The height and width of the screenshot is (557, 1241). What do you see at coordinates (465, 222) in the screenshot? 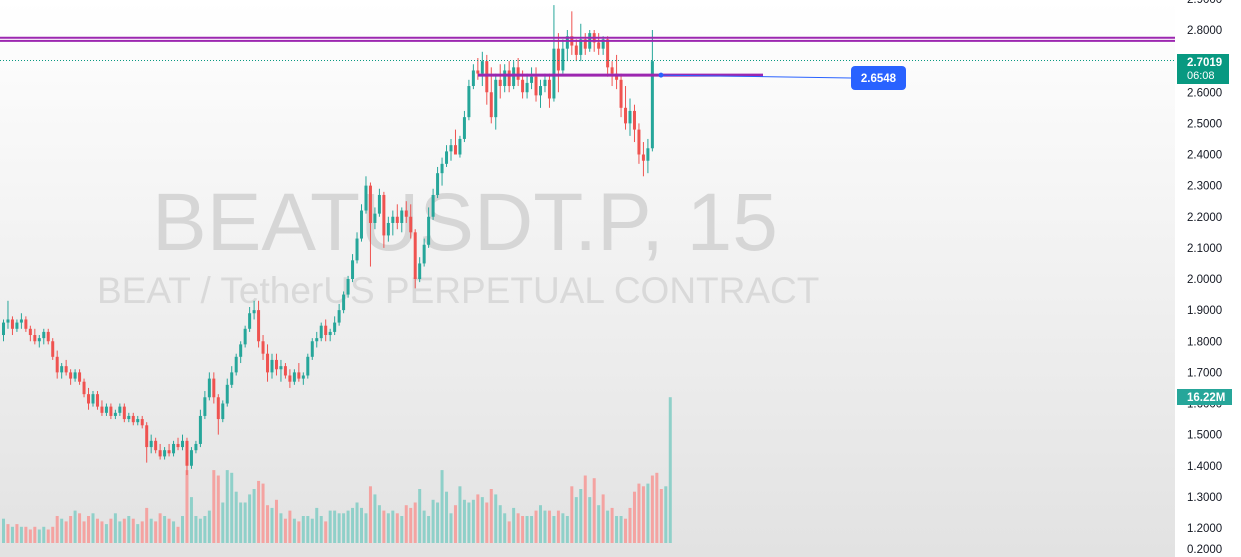
I see `watermark-symbol: BEATUSDT.P, 15` at bounding box center [465, 222].